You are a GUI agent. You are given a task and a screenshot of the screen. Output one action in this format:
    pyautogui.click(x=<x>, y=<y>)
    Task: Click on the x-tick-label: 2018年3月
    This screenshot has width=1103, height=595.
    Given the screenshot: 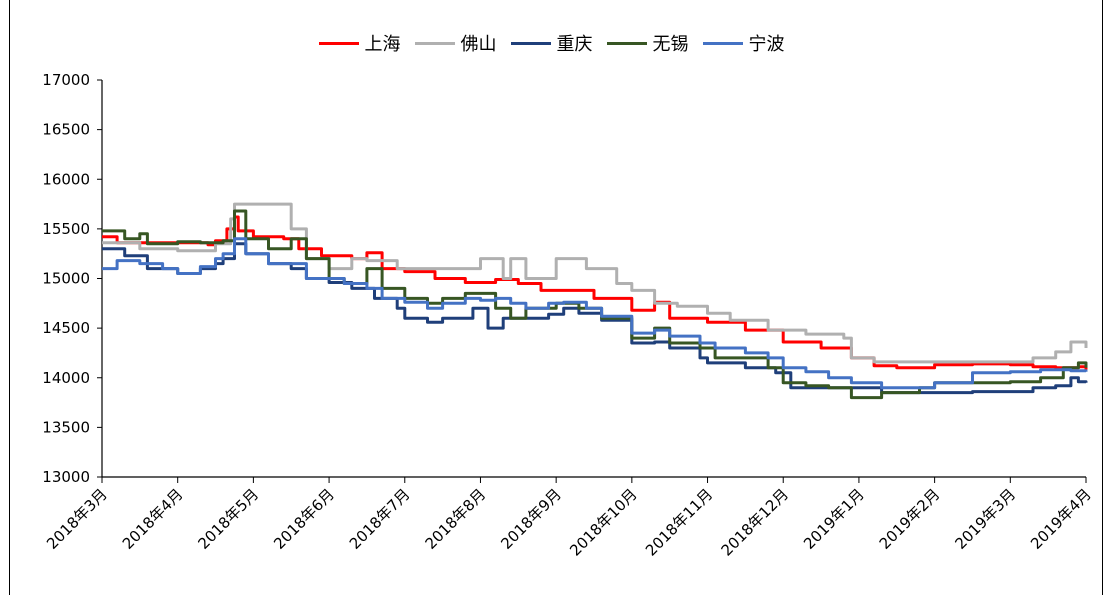 What is the action you would take?
    pyautogui.click(x=77, y=519)
    